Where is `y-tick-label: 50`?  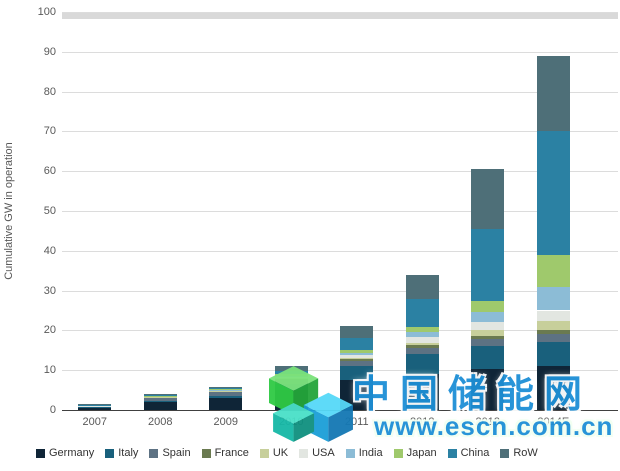 y-tick-label: 50 is located at coordinates (49, 211).